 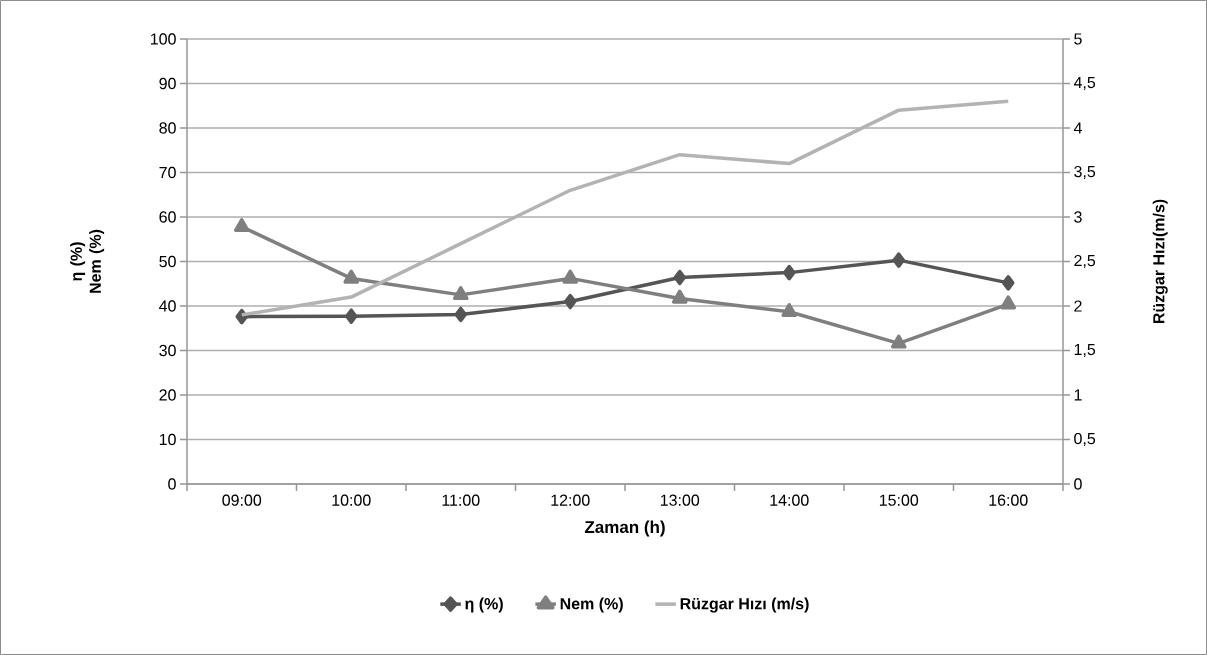 I want to click on y-tick-label: 20, so click(x=167, y=395).